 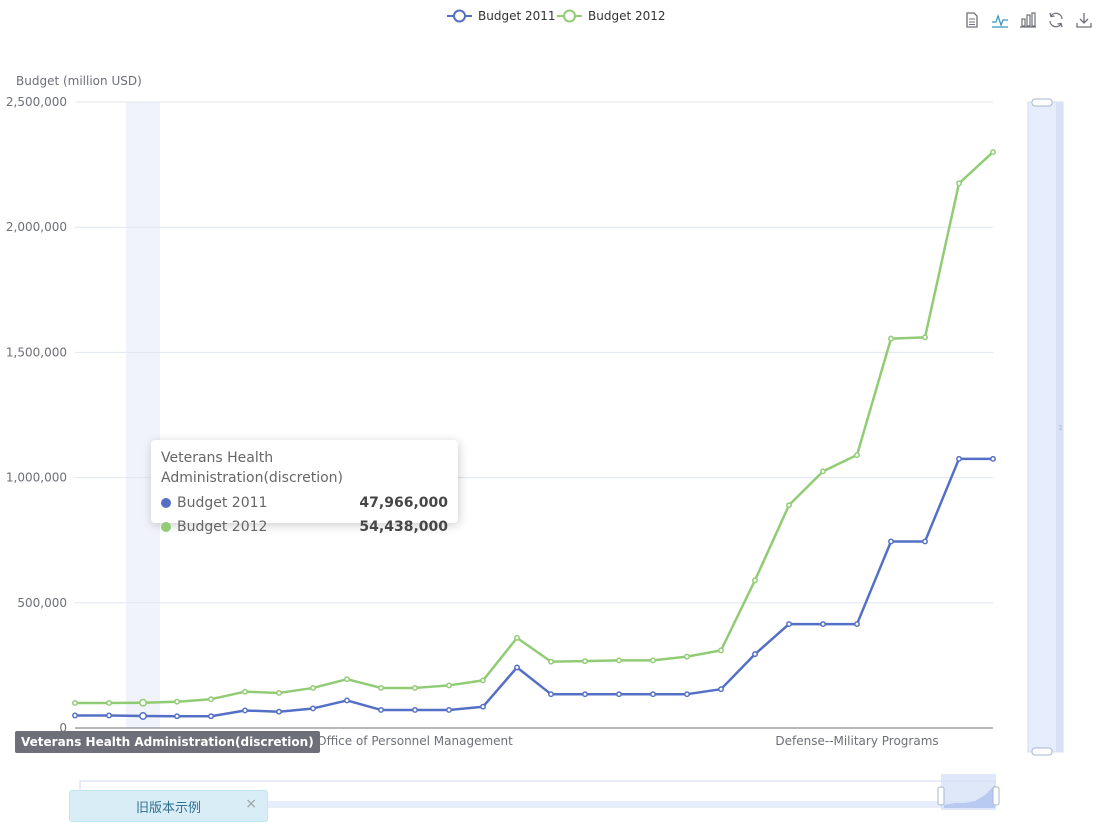 What do you see at coordinates (222, 527) in the screenshot?
I see `tooltip-series-name: Budget 2012` at bounding box center [222, 527].